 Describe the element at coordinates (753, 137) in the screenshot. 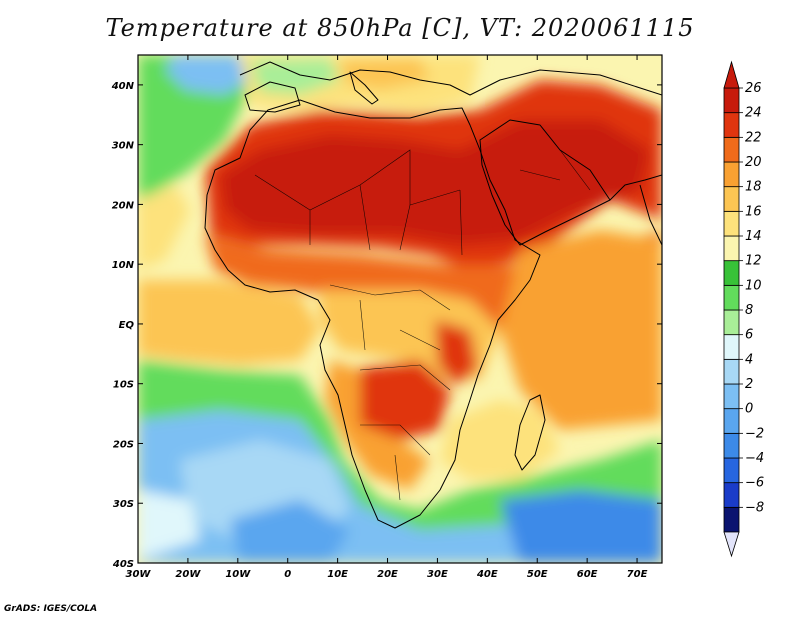

I see `colorbar-label: 22` at that location.